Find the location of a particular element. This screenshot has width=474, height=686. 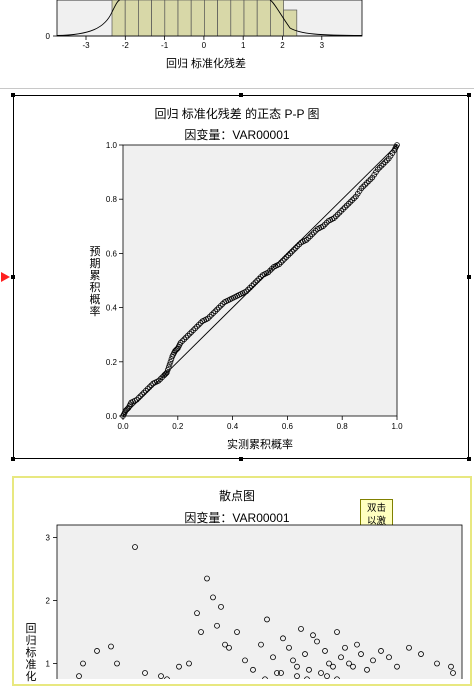

divider is located at coordinates (237, 88).